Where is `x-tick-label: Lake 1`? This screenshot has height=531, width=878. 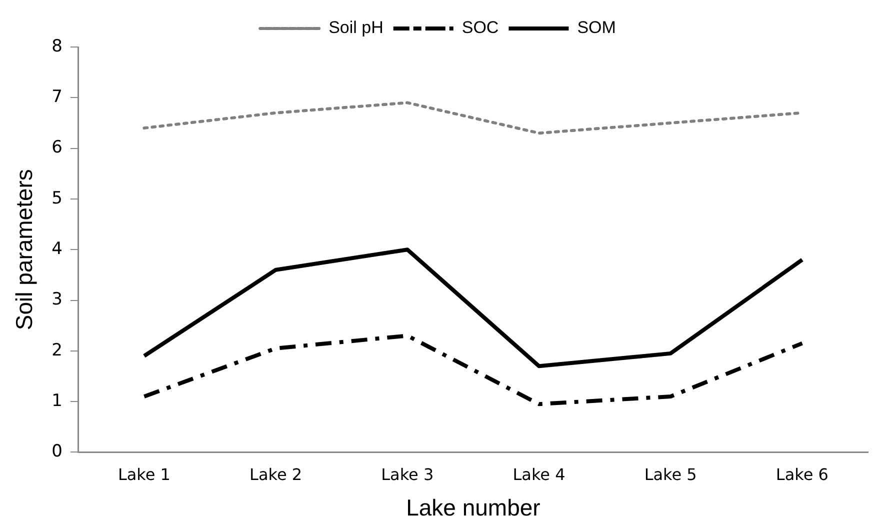
x-tick-label: Lake 1 is located at coordinates (144, 474).